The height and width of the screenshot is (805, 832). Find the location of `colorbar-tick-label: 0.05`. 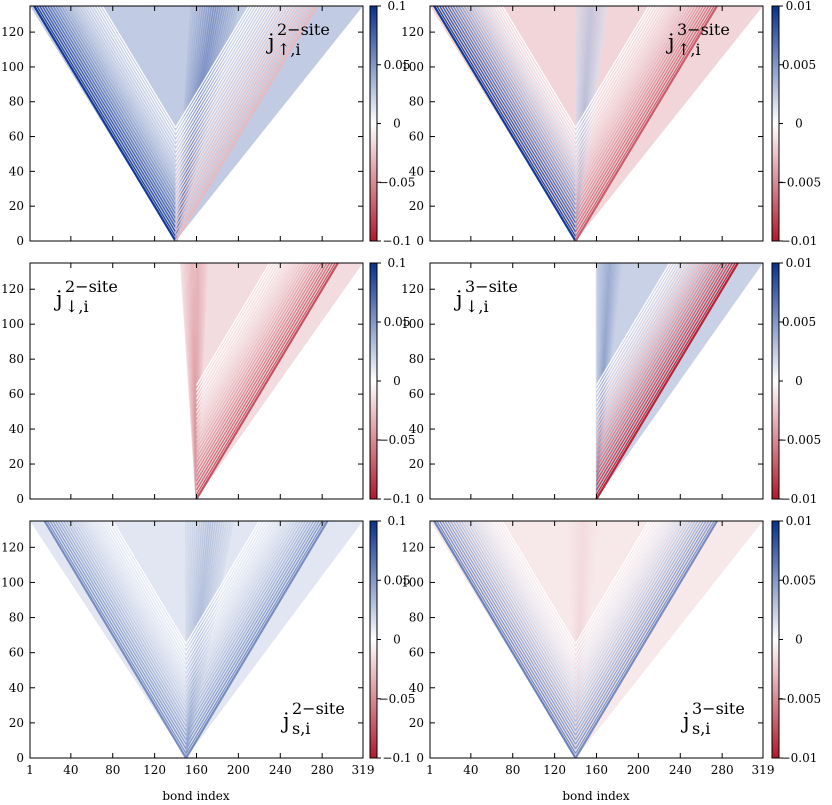

colorbar-tick-label: 0.05 is located at coordinates (397, 580).